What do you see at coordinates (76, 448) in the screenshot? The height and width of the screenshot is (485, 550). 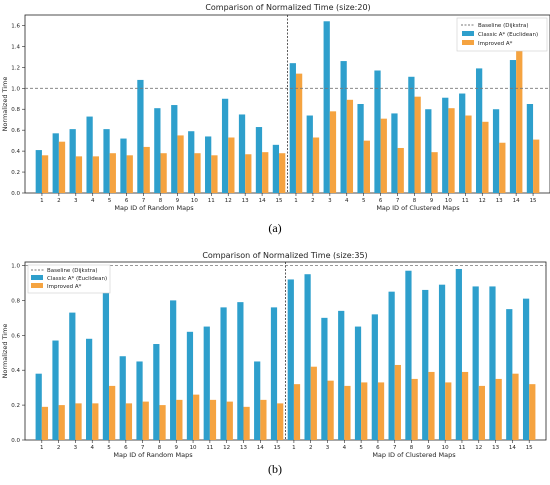 I see `chart-b-x-tick-label: 3` at bounding box center [76, 448].